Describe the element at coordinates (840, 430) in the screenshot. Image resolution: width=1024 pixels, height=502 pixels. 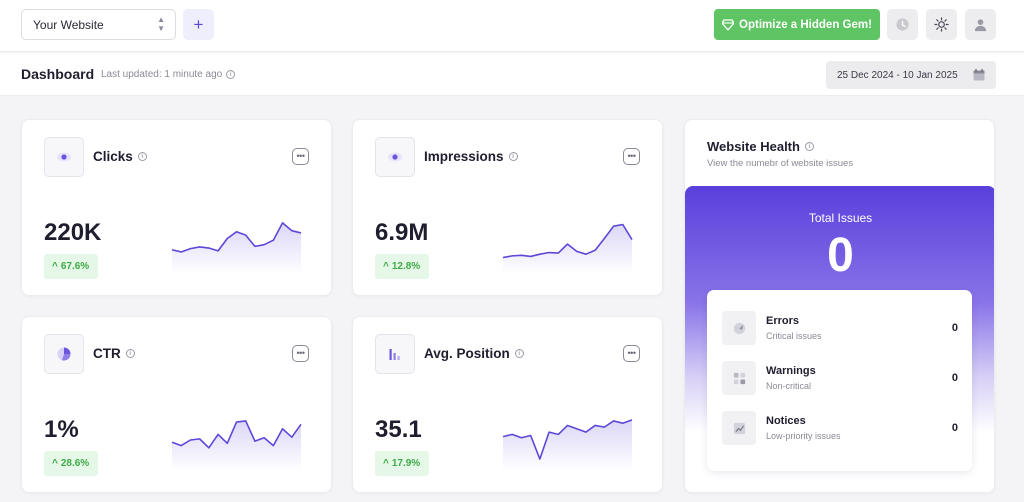
I see `issue-row-notices: Notices Low-priority issues 0` at that location.